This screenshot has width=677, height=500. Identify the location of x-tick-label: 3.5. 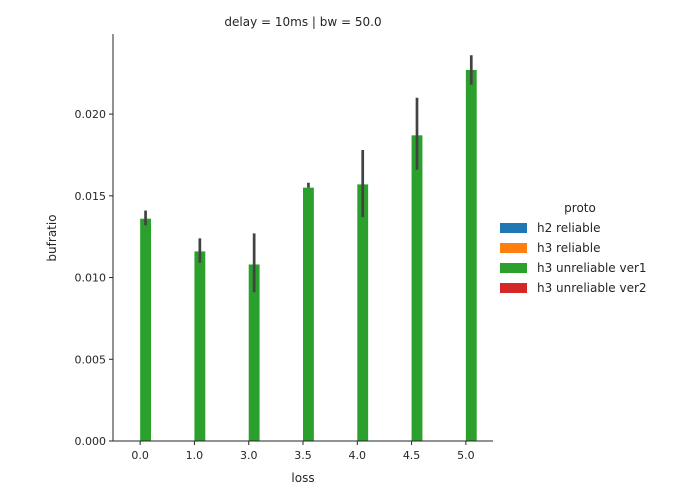
(303, 455).